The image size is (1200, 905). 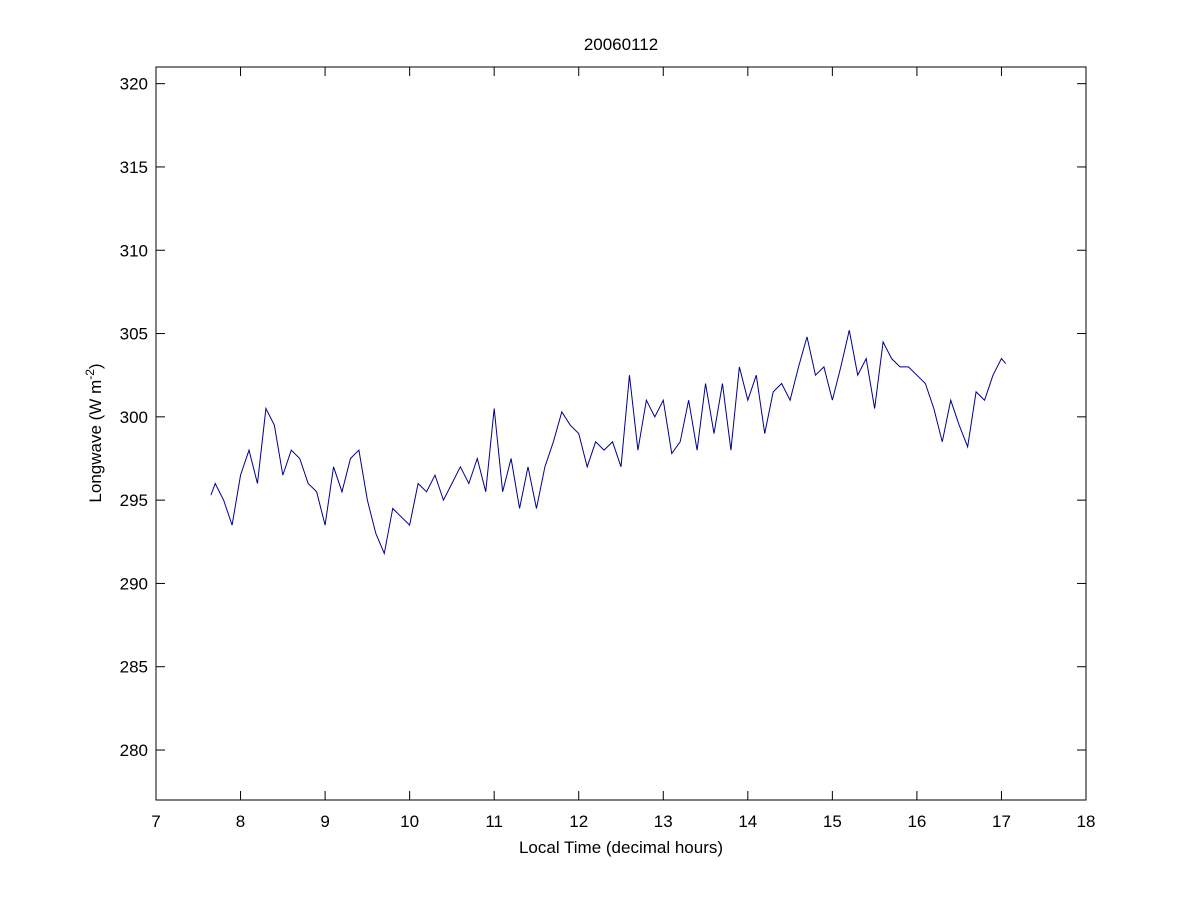 I want to click on x-tick-label: 11, so click(x=494, y=821).